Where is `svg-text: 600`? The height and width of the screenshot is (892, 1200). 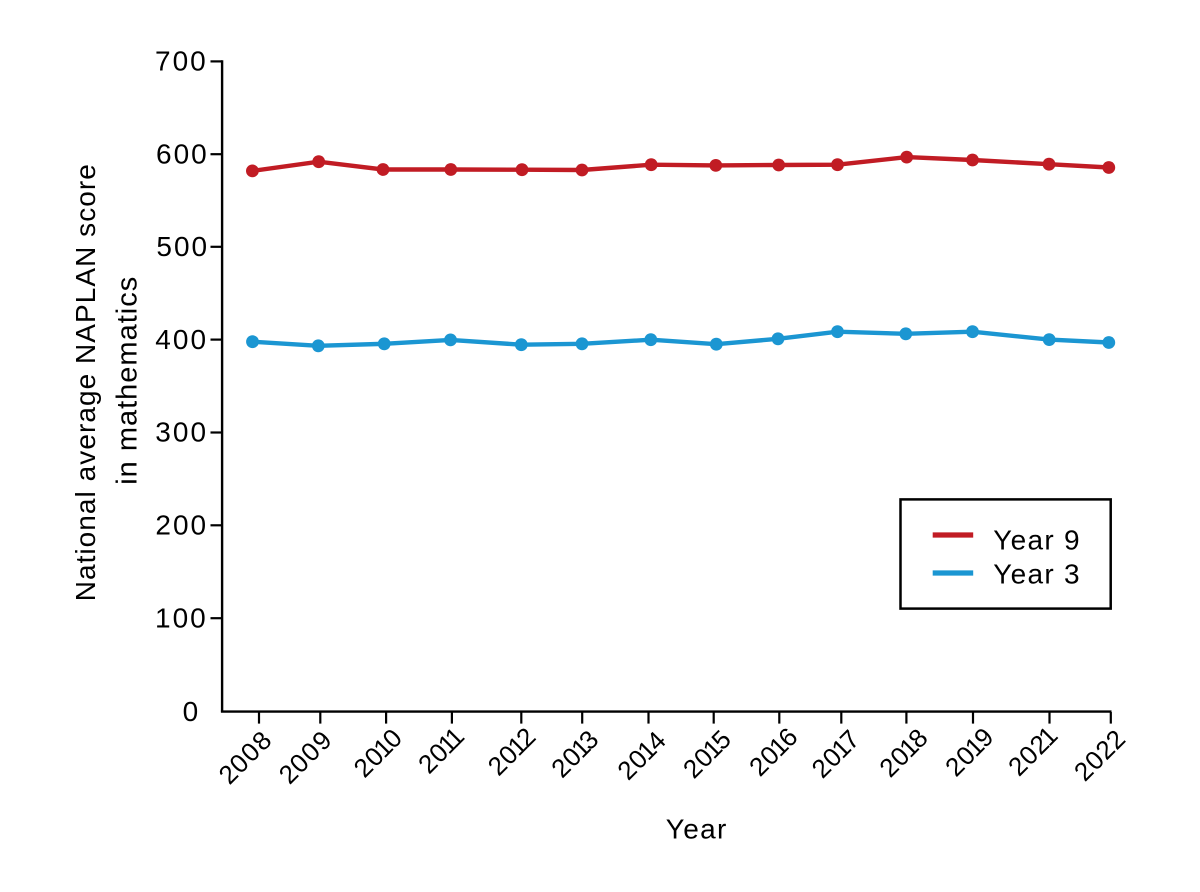
svg-text: 600 is located at coordinates (182, 153).